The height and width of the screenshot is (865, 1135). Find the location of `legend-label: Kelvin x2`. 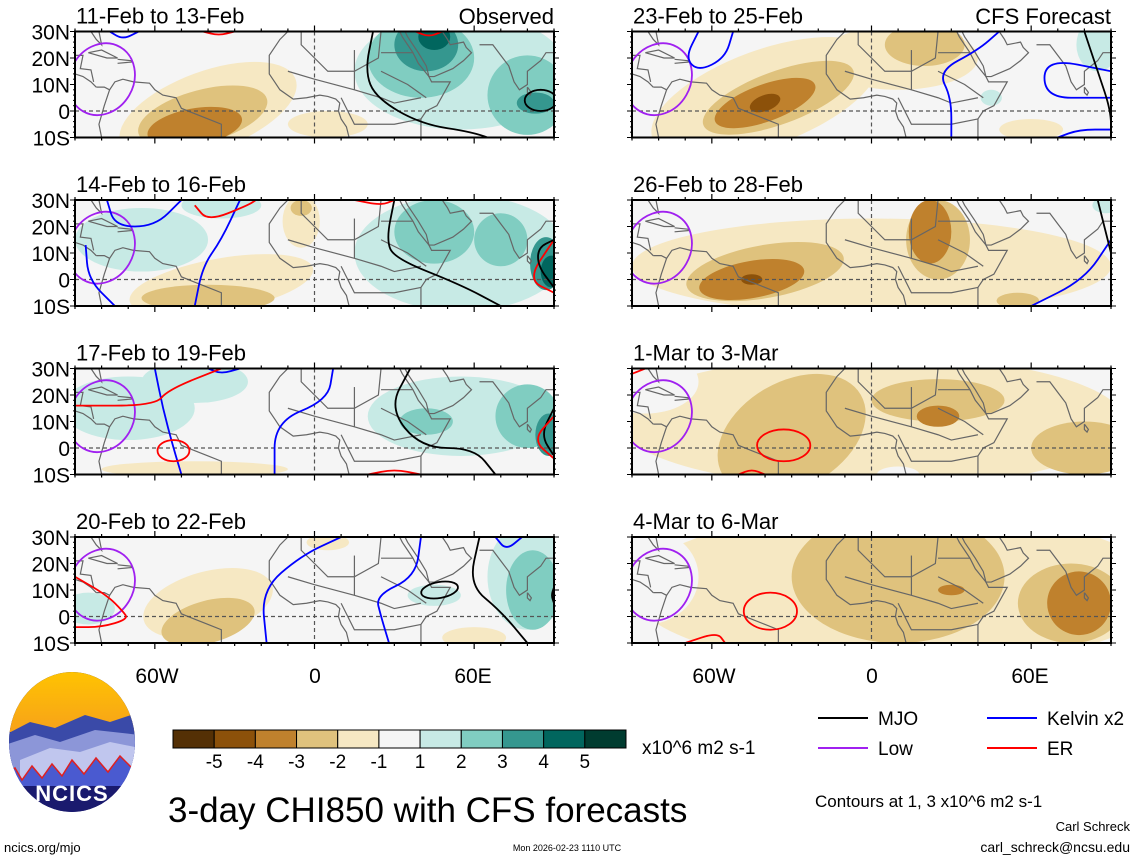

legend-label: Kelvin x2 is located at coordinates (1085, 719).